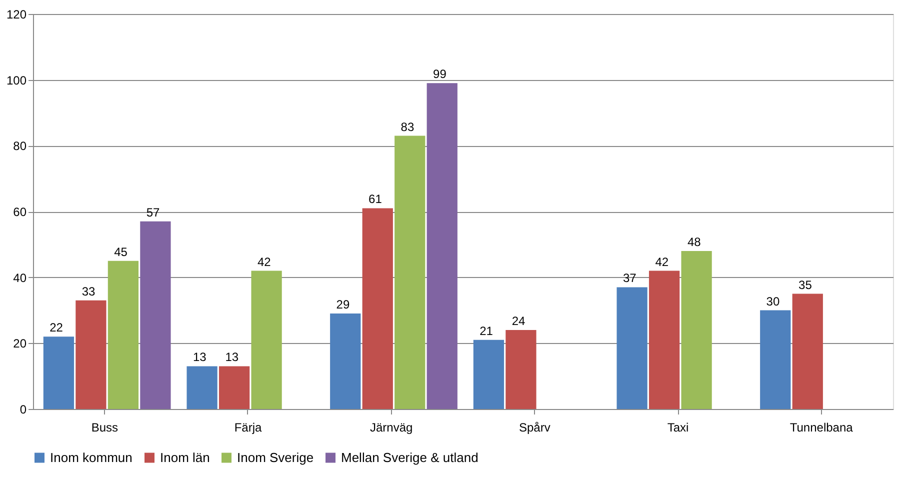 Image resolution: width=908 pixels, height=484 pixels. What do you see at coordinates (20, 212) in the screenshot?
I see `y-tick-label: 60` at bounding box center [20, 212].